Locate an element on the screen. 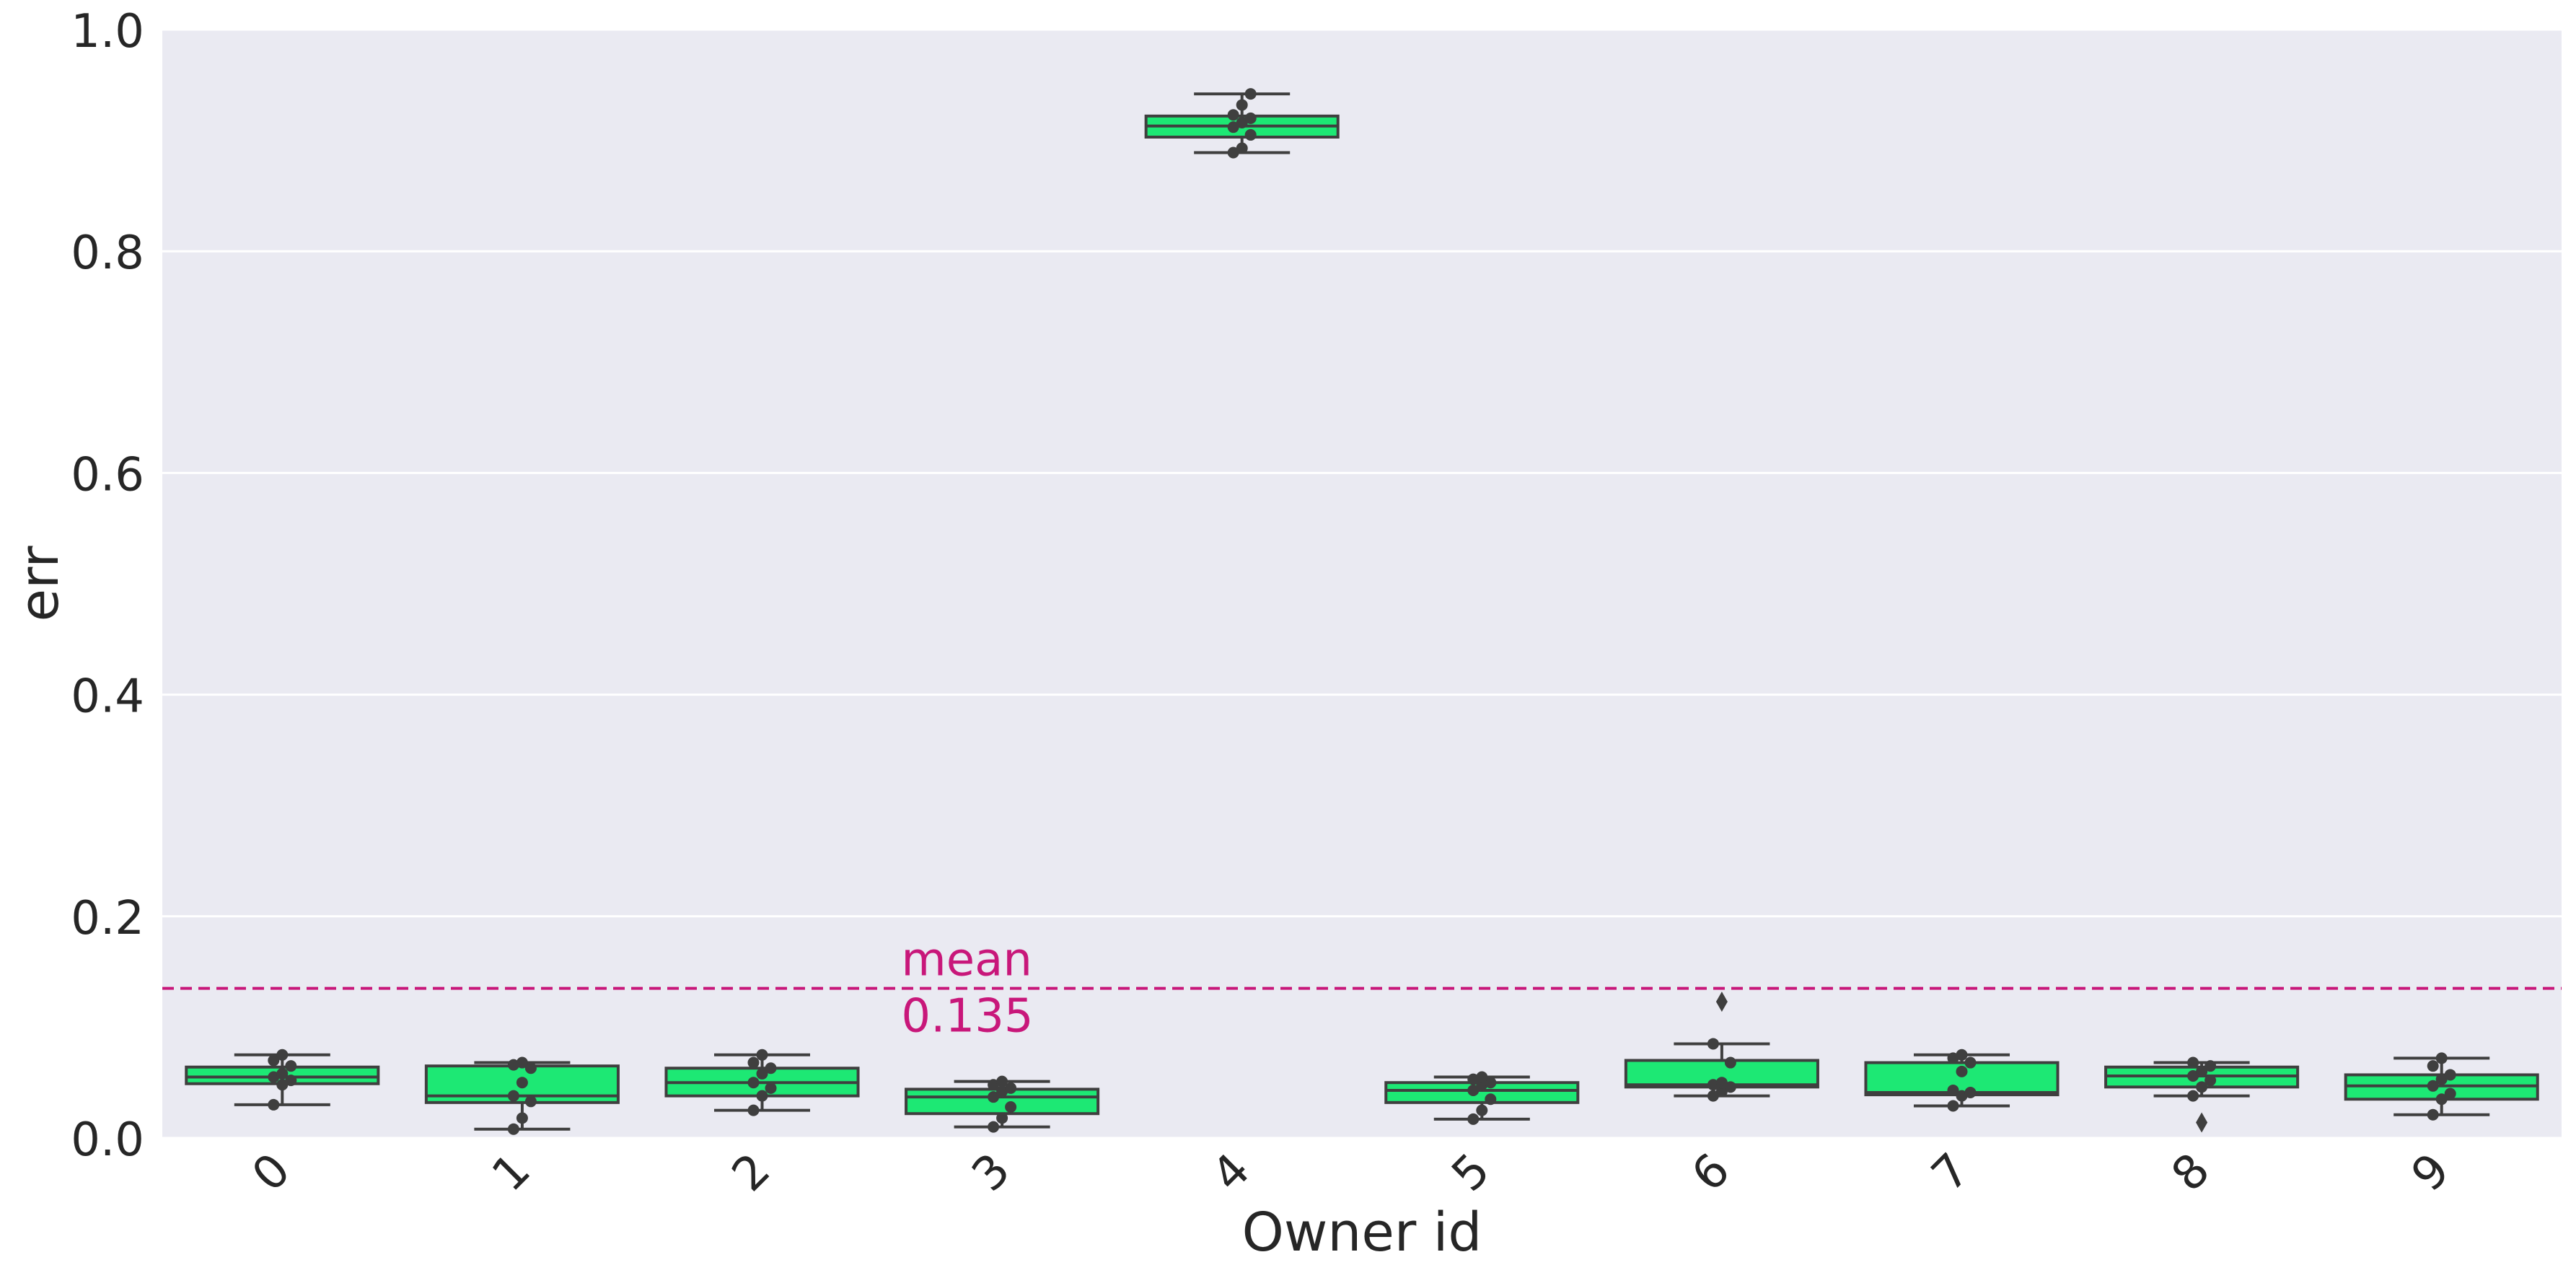  mean-value-label: 0.135 is located at coordinates (967, 1016).